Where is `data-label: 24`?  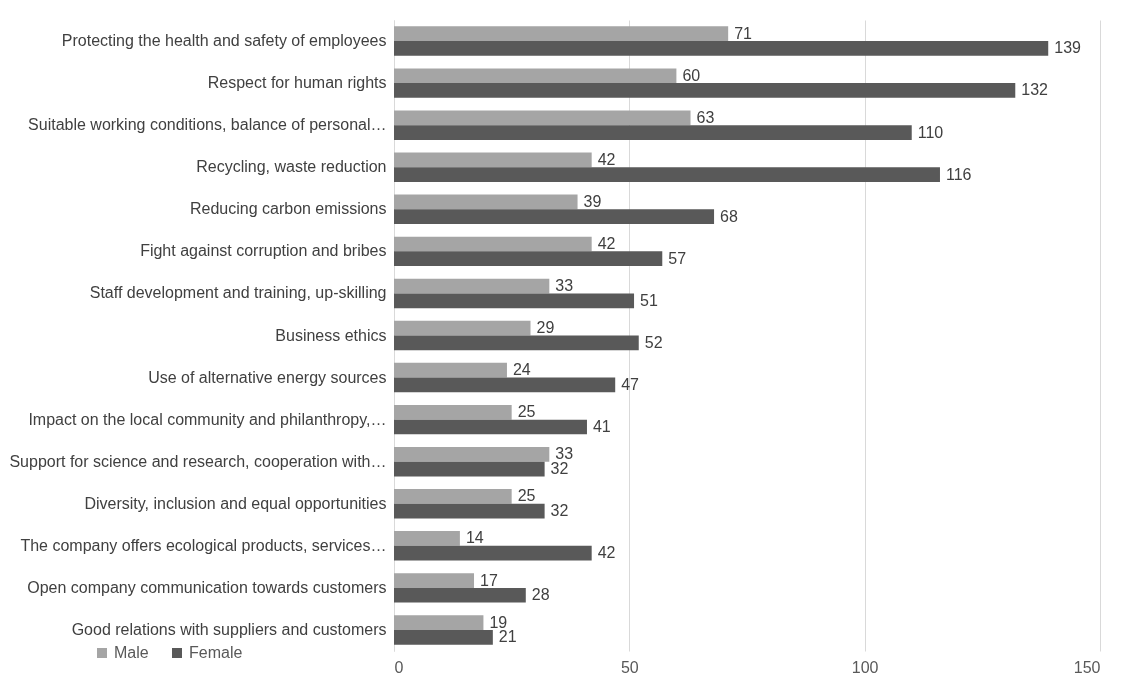 data-label: 24 is located at coordinates (521, 370).